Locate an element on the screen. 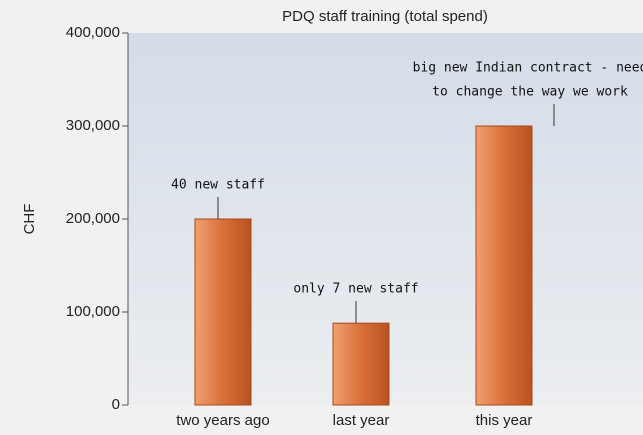 This screenshot has height=435, width=643. annotation: to change the way we work is located at coordinates (530, 92).